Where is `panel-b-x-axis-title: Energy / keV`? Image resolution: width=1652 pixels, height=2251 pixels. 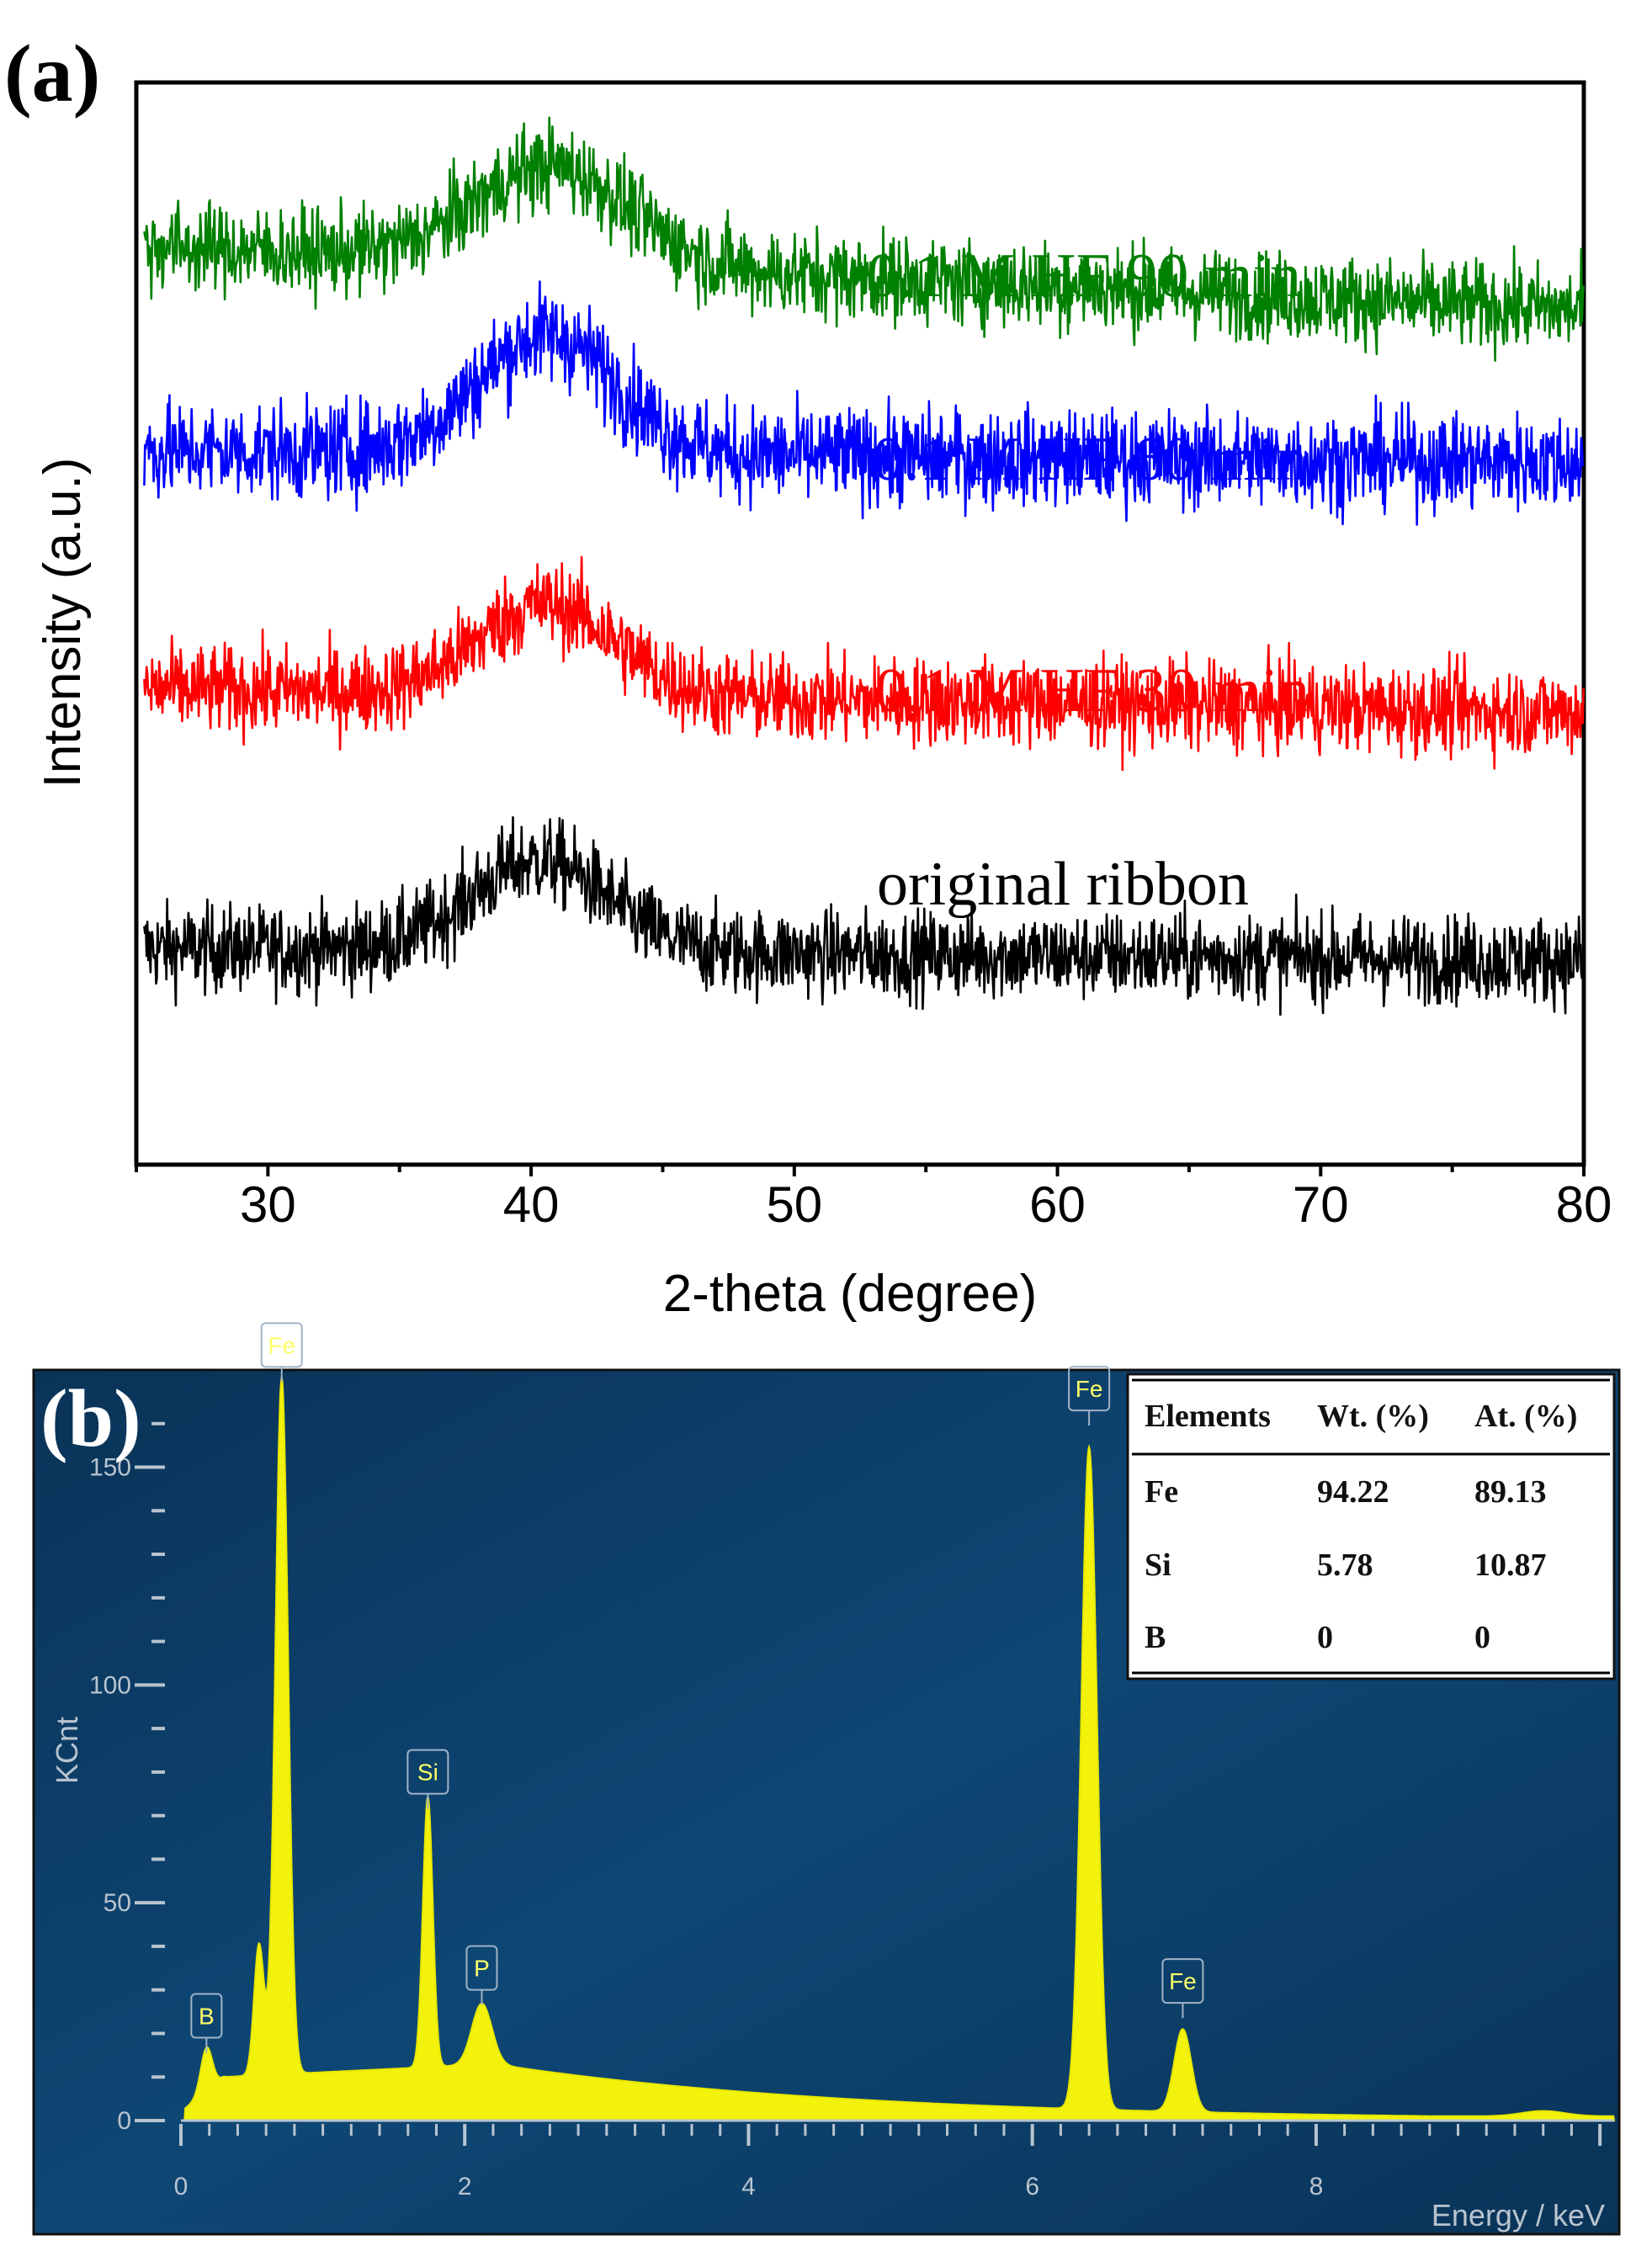 panel-b-x-axis-title: Energy / keV is located at coordinates (1518, 2215).